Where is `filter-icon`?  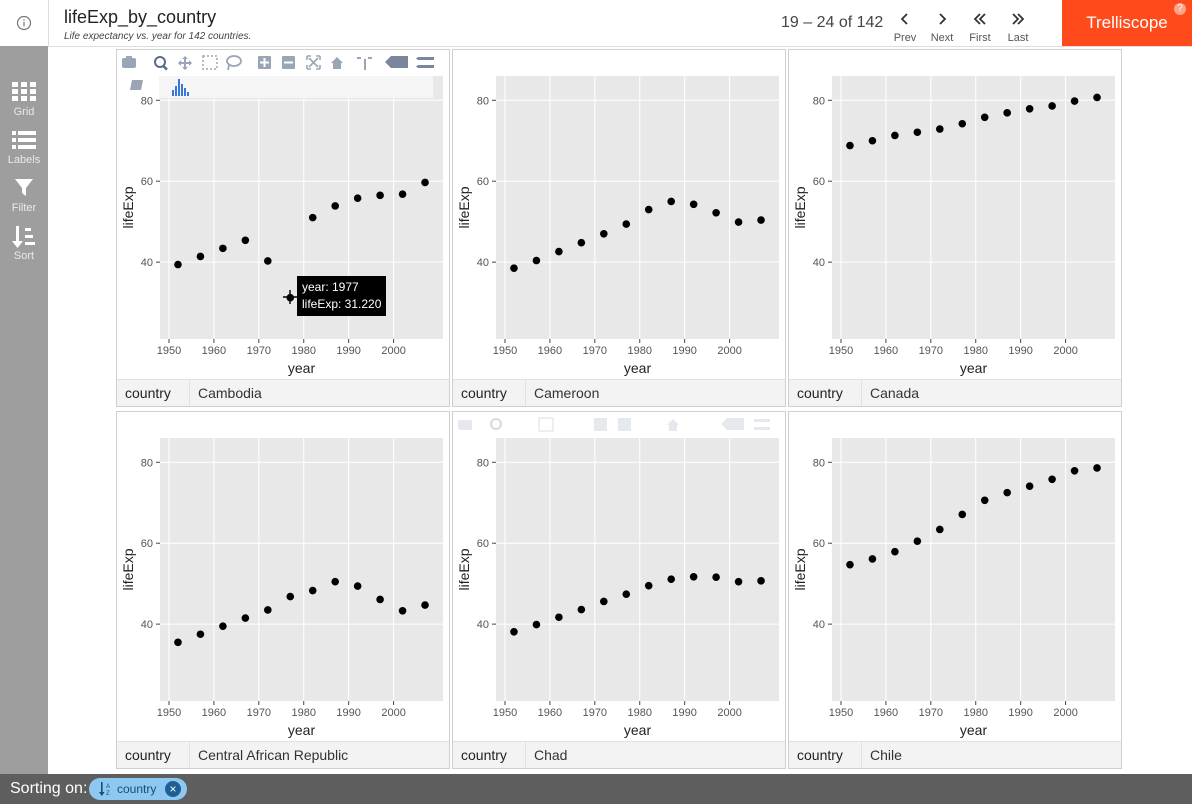 filter-icon is located at coordinates (24, 187).